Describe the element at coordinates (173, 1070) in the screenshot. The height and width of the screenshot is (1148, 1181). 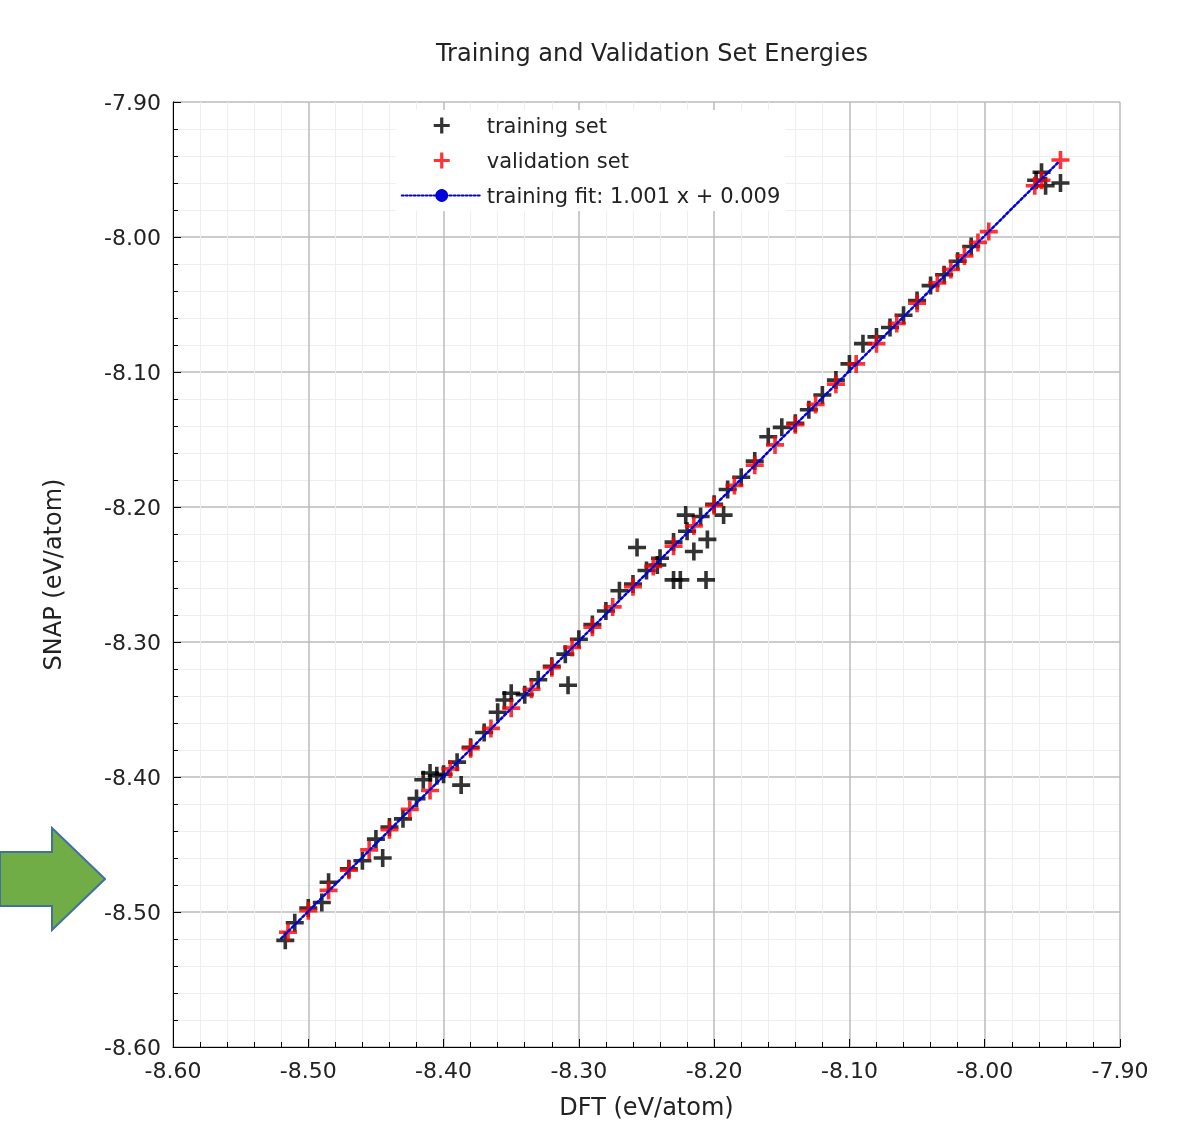
I see `x-tick-label: -8.60` at that location.